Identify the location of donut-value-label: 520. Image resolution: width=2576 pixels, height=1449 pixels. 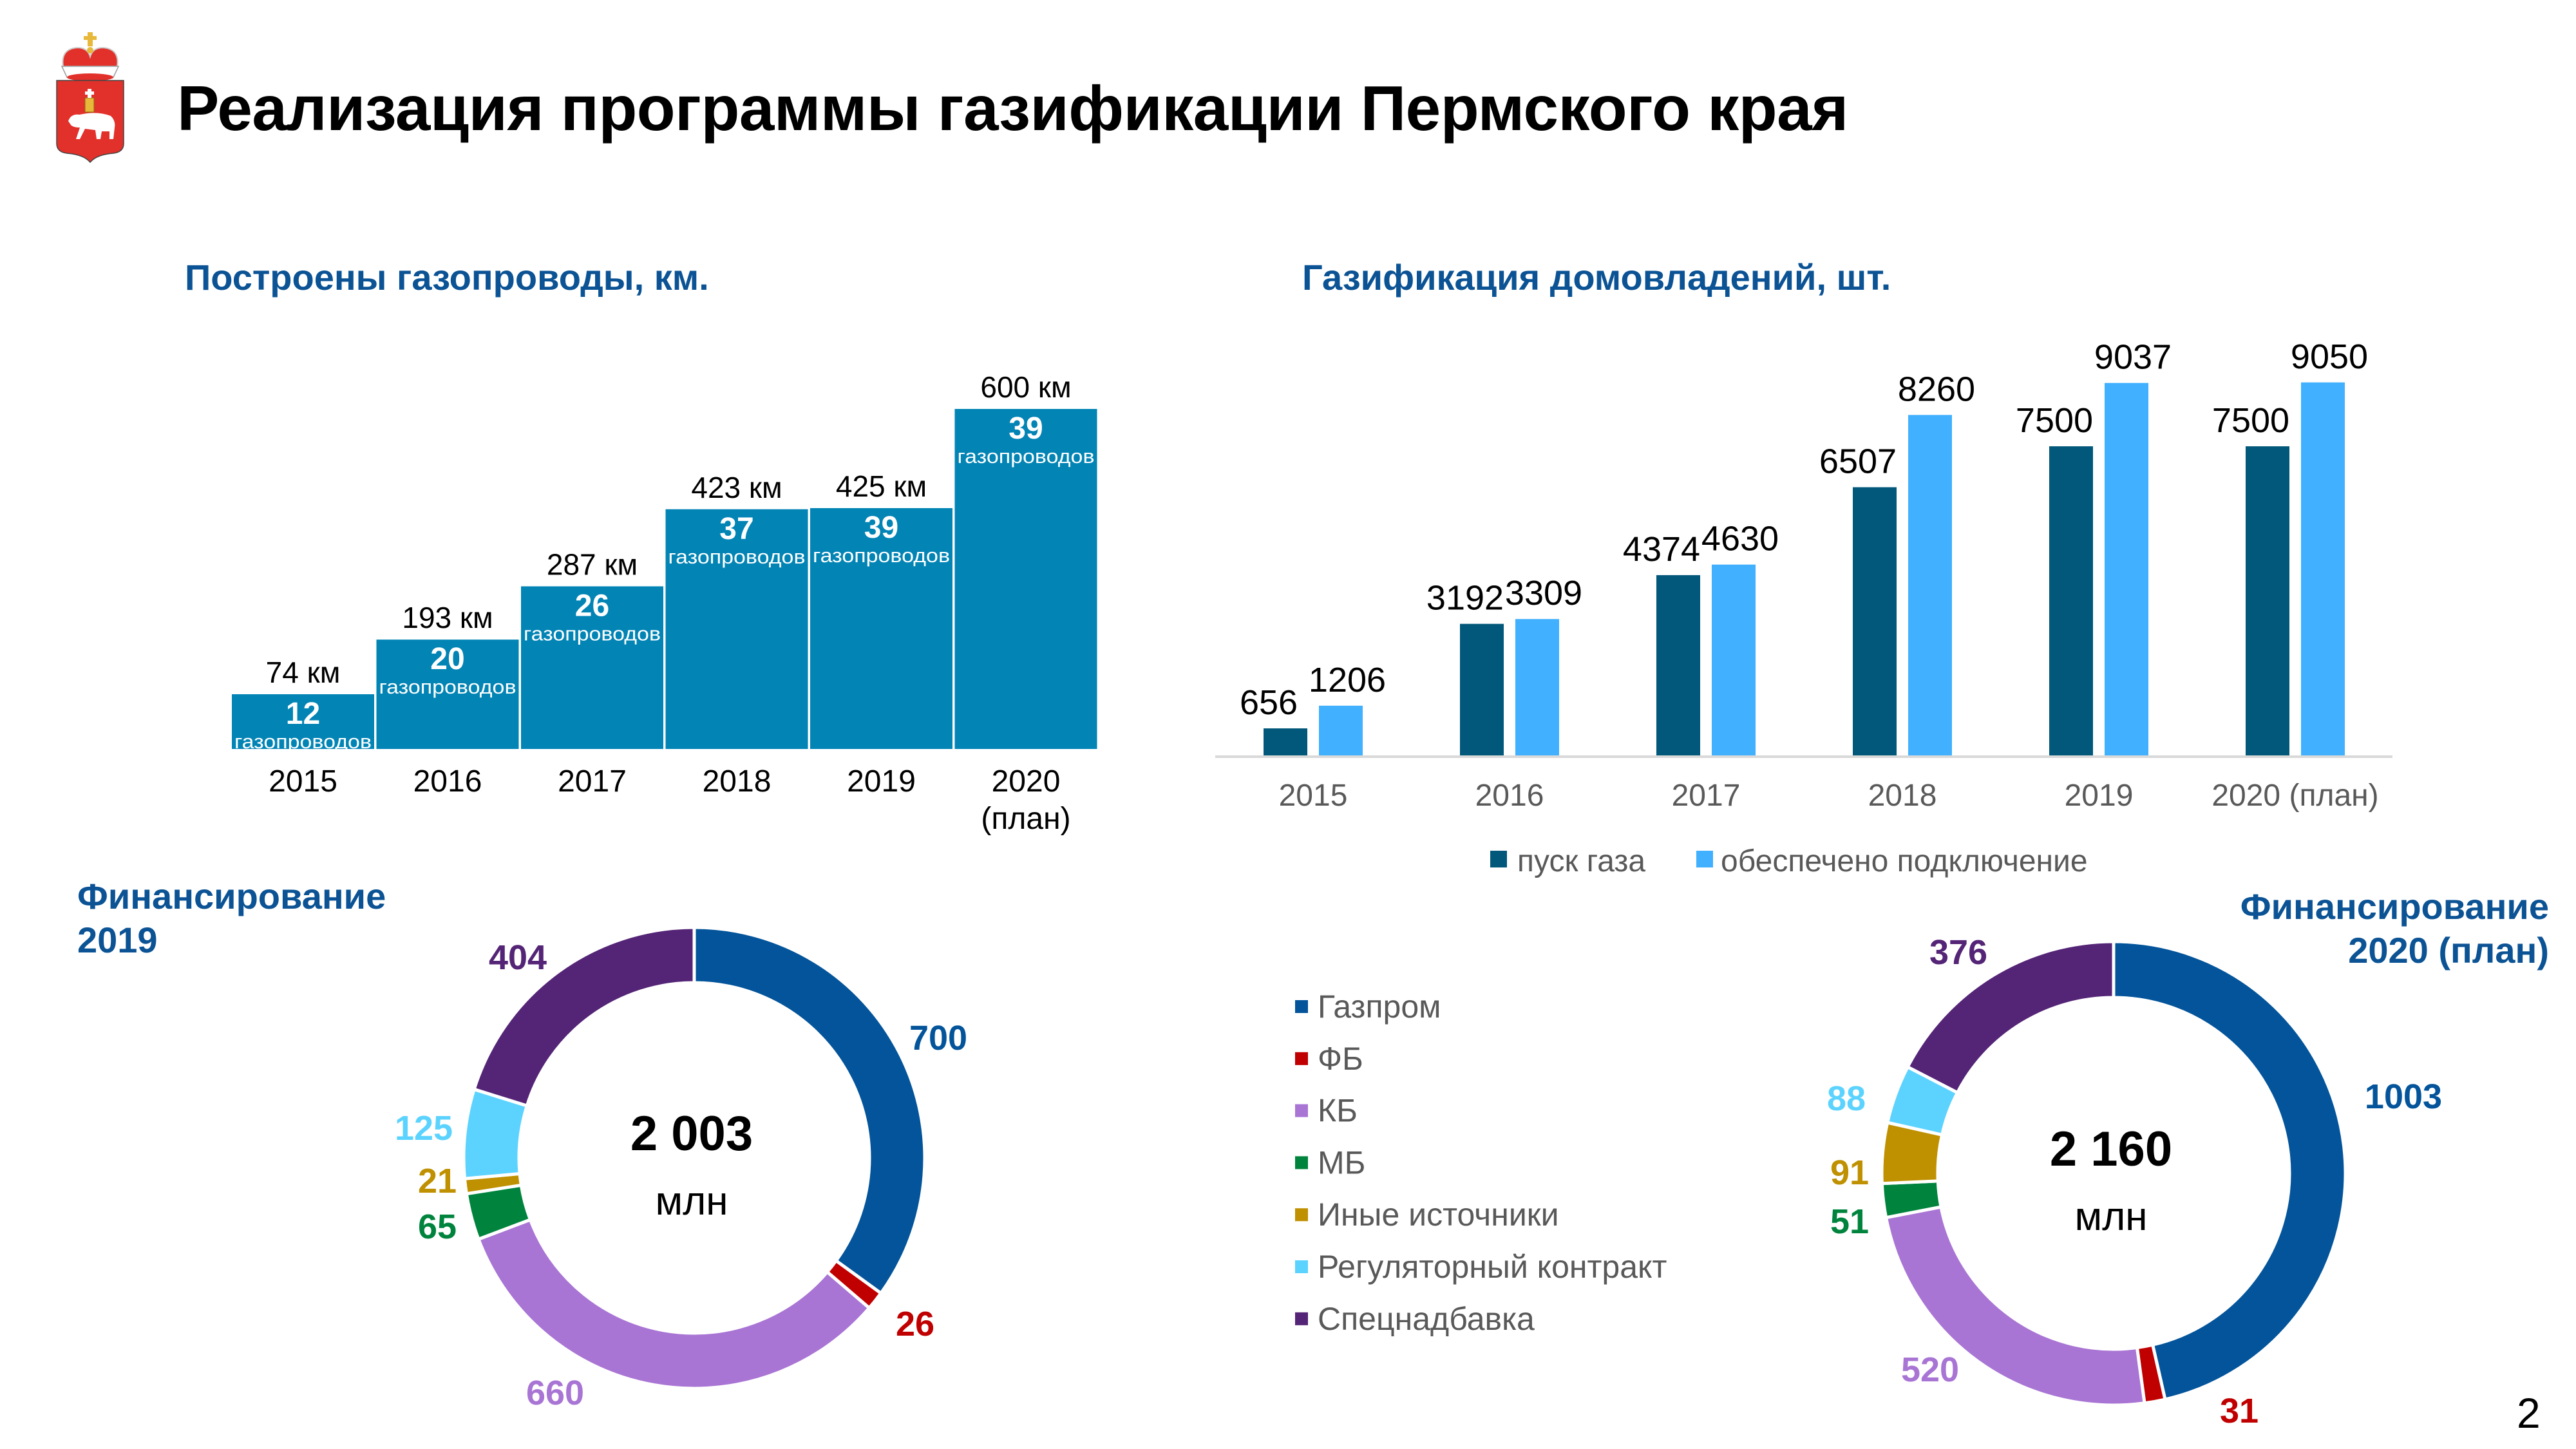
(1930, 1370).